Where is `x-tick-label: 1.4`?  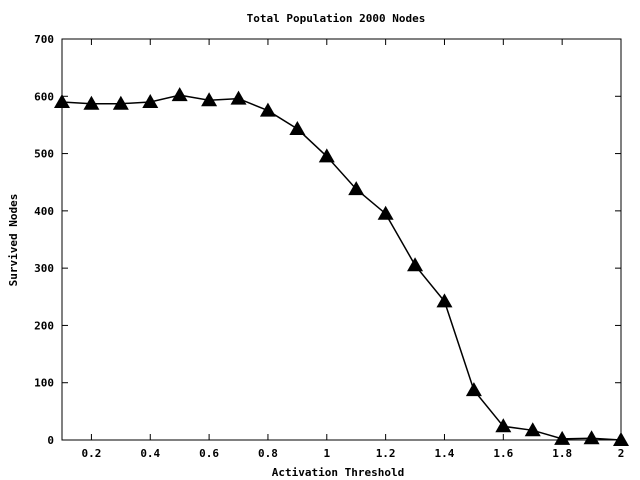 x-tick-label: 1.4 is located at coordinates (445, 453).